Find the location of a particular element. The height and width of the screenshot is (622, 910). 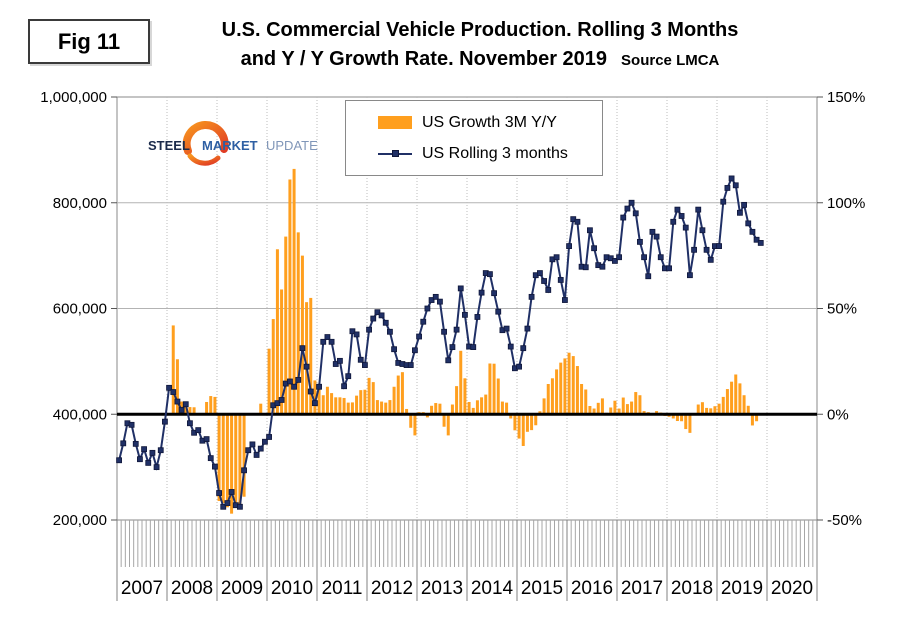

left-axis-tick-label: 200,000 is located at coordinates (80, 520).